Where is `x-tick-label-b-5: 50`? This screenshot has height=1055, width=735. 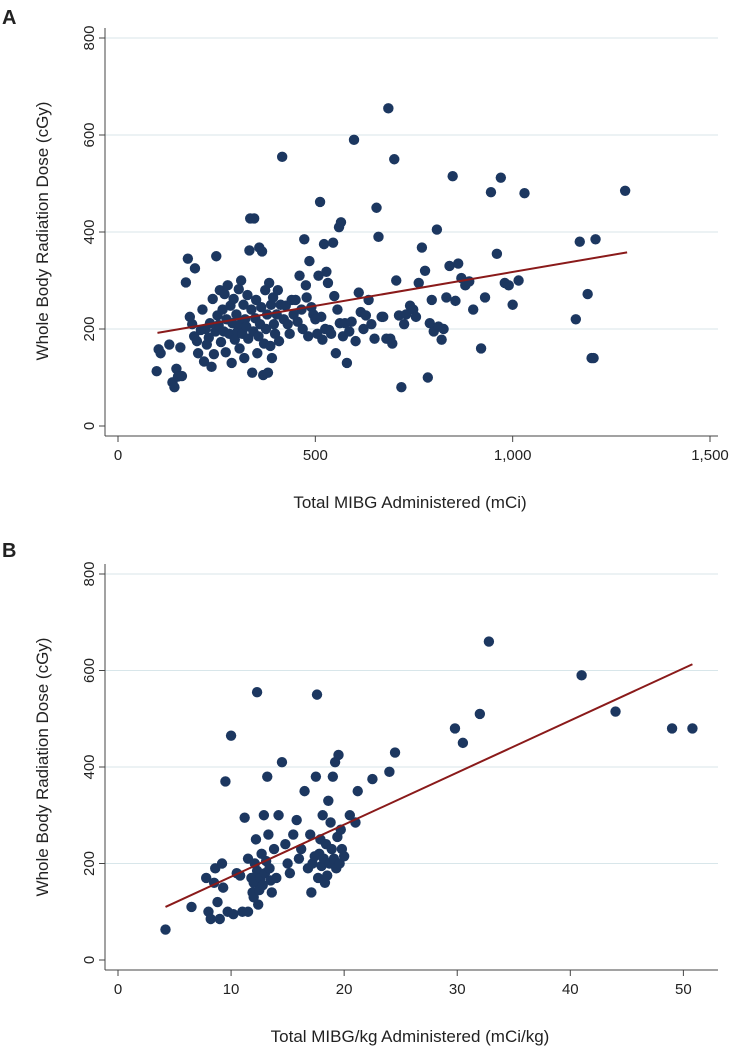
x-tick-label-b-5: 50 is located at coordinates (683, 989).